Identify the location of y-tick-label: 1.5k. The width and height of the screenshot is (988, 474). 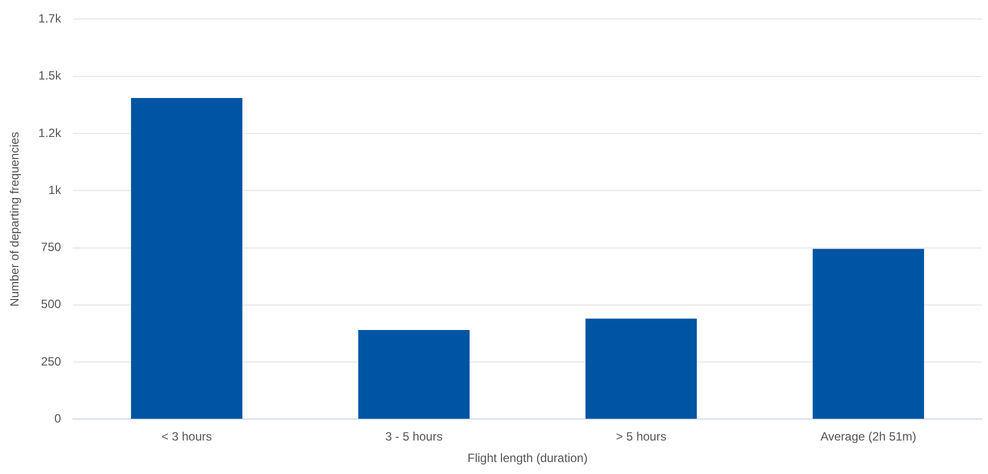
(50, 75).